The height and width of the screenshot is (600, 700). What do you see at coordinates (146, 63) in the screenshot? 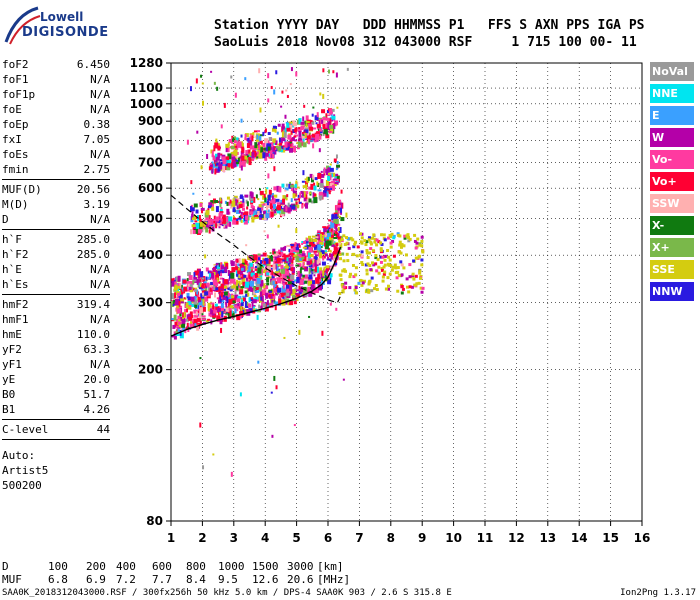
I see `y-tick-label: 1280` at bounding box center [146, 63].